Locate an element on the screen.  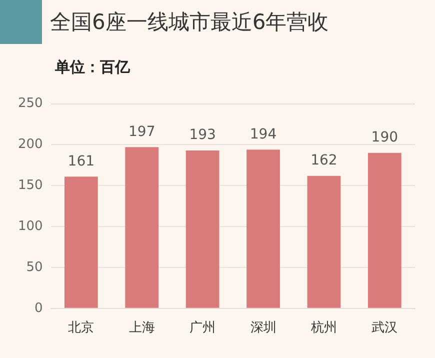
x-tick-label: 武汉 is located at coordinates (385, 328).